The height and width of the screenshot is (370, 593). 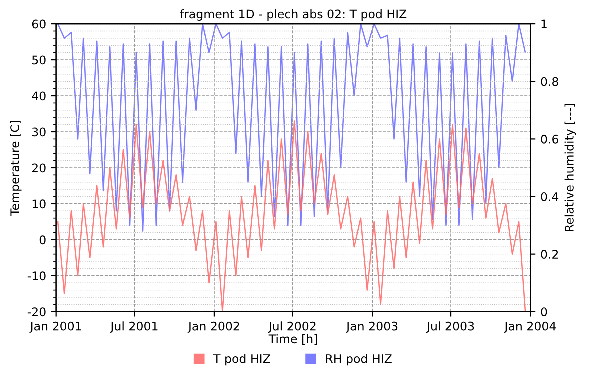 I want to click on y2-tick-label: 0.6, so click(x=549, y=139).